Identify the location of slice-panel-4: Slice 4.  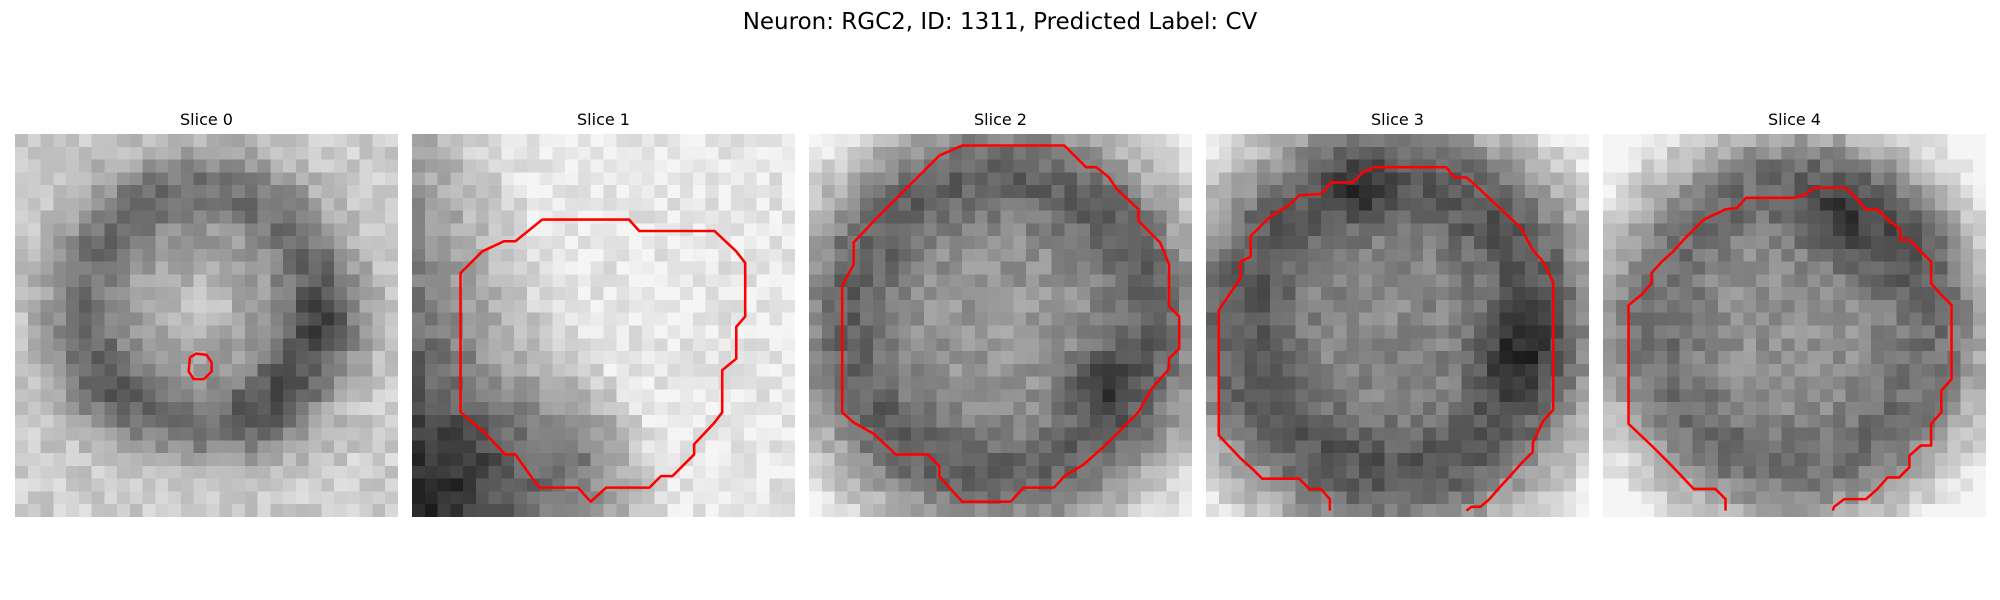
(1794, 313).